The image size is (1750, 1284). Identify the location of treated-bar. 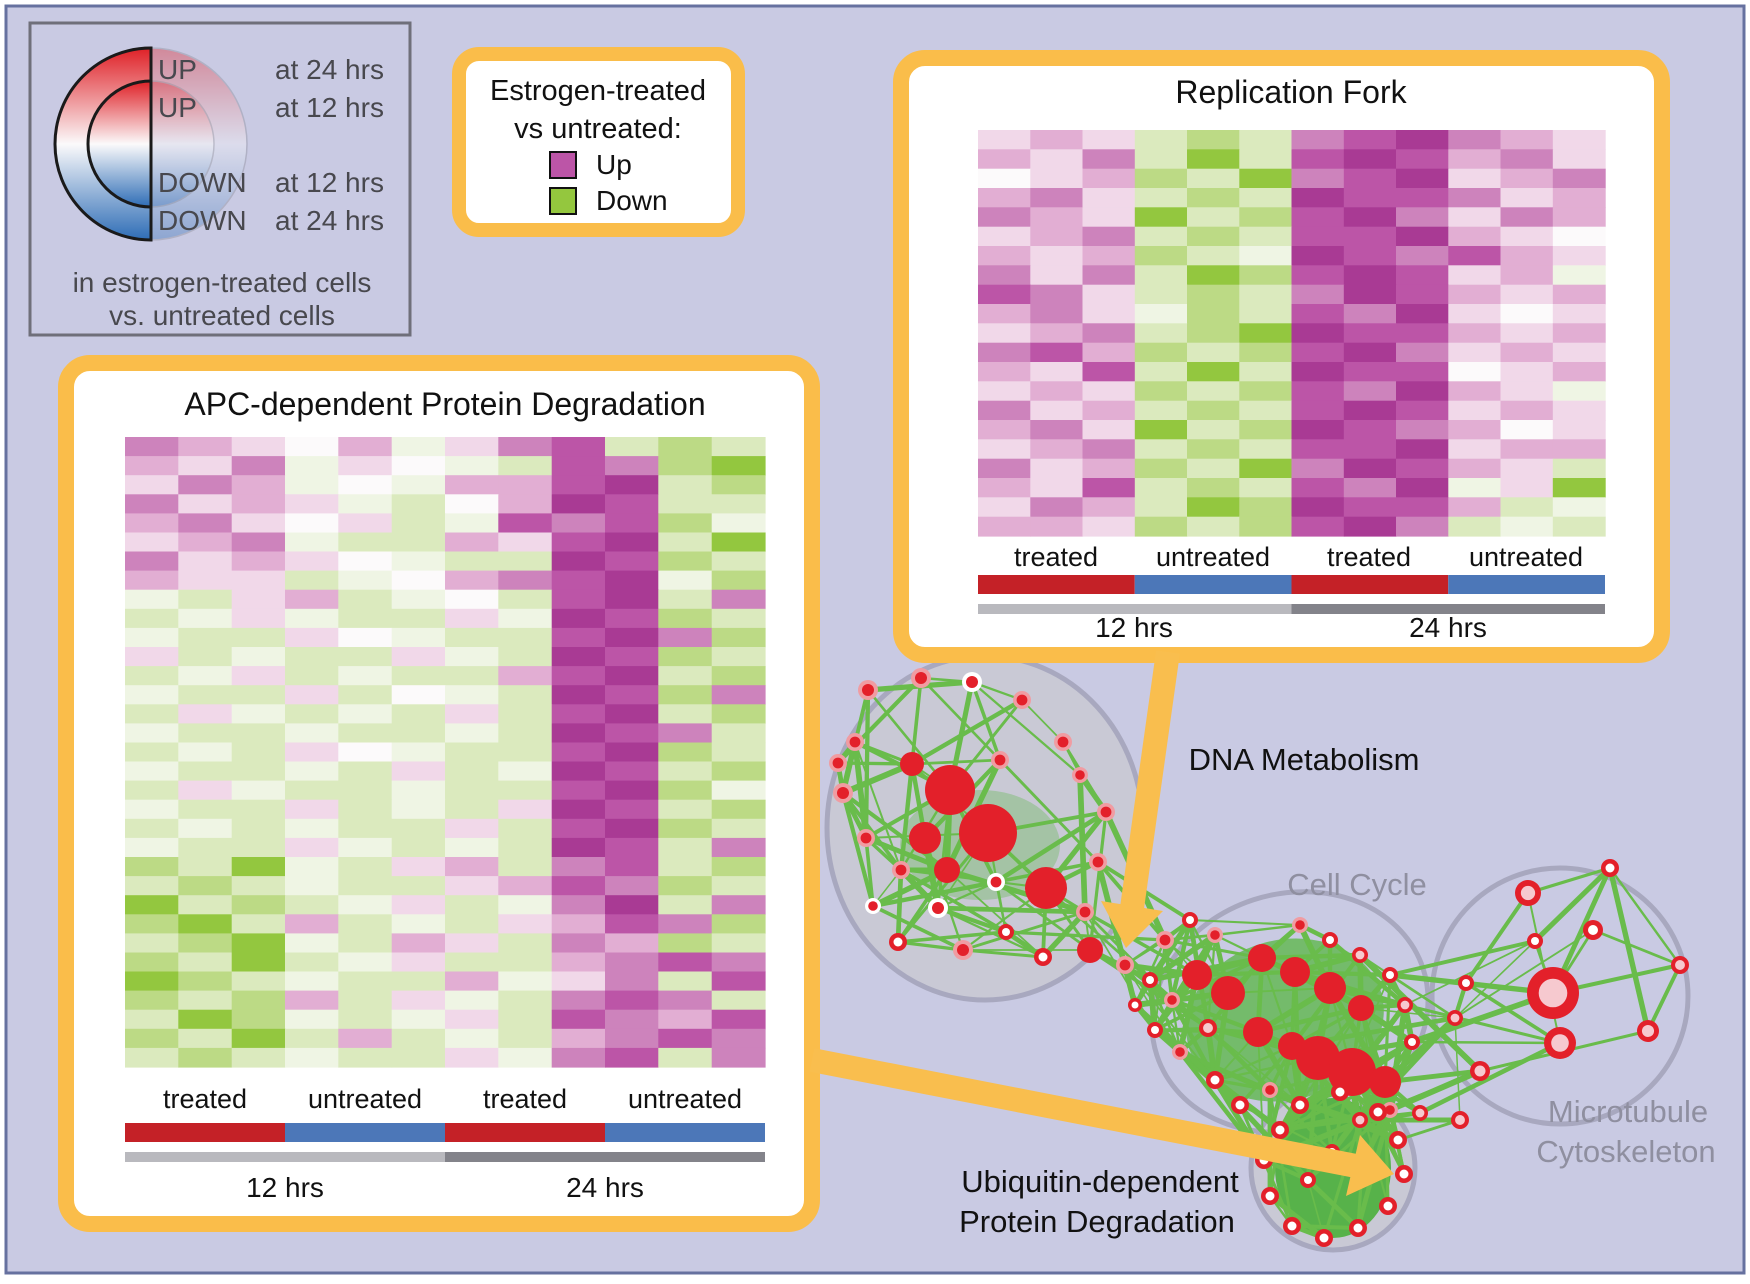
(205, 1132).